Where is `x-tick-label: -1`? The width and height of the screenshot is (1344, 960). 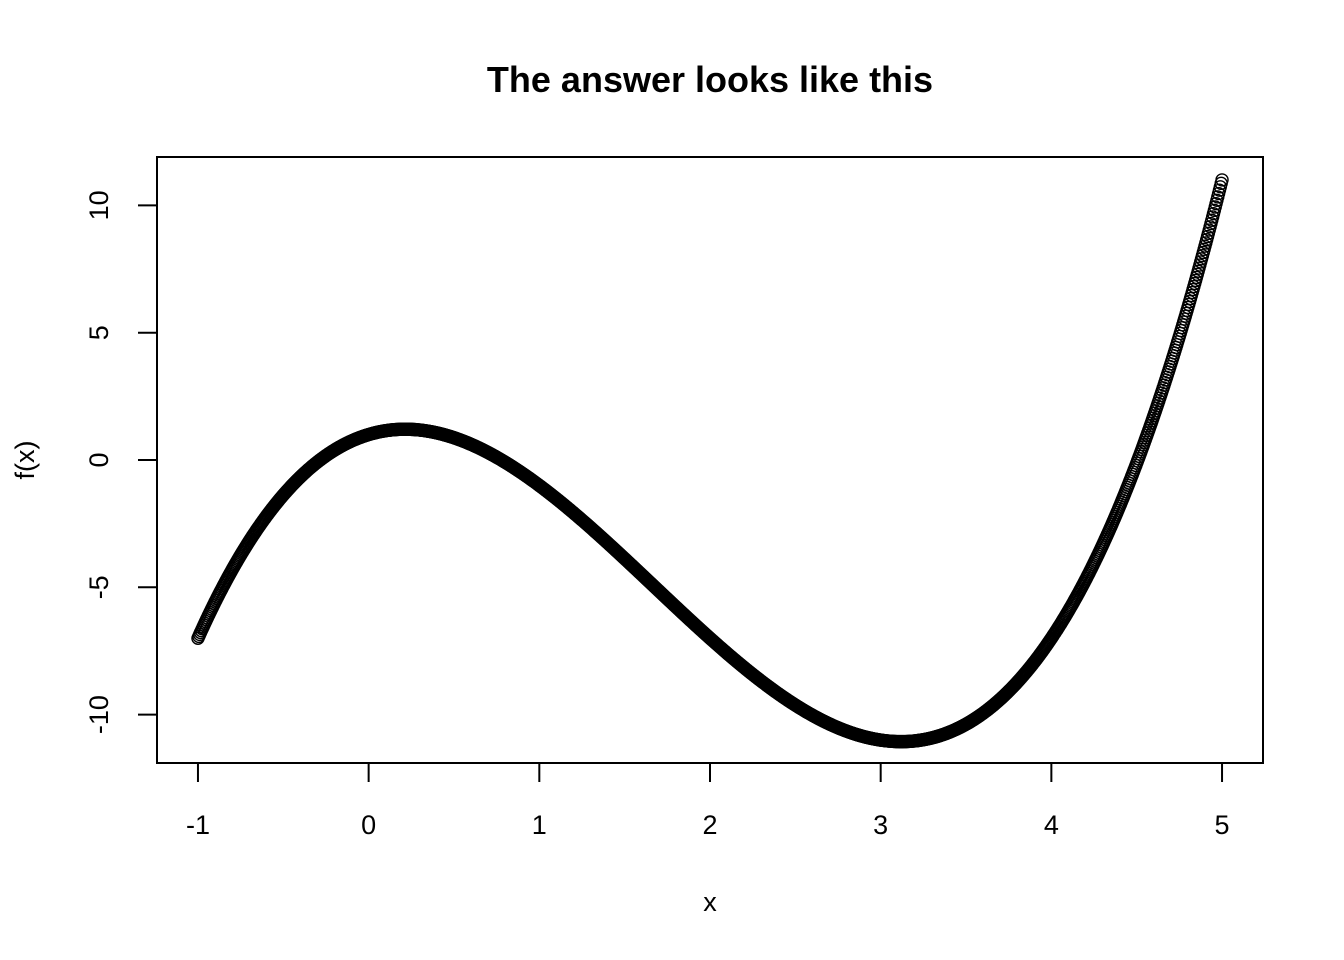 x-tick-label: -1 is located at coordinates (198, 825).